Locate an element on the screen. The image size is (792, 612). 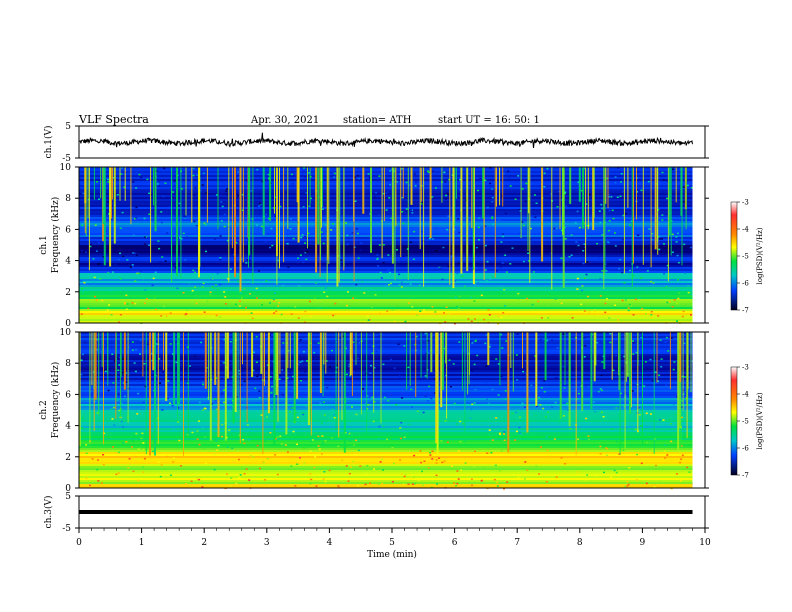
ch1-waveform-ytick-label: -5 is located at coordinates (66, 159).